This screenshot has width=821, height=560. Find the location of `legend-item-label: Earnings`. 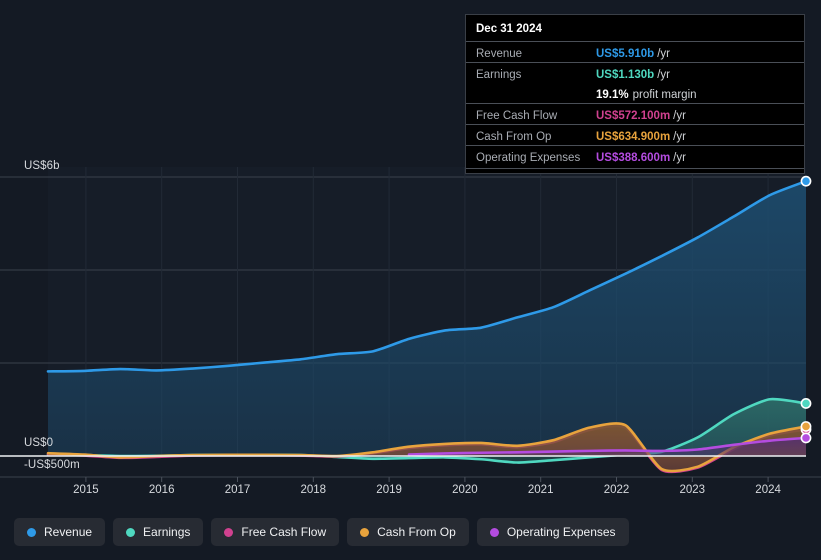

legend-item-label: Earnings is located at coordinates (167, 532).